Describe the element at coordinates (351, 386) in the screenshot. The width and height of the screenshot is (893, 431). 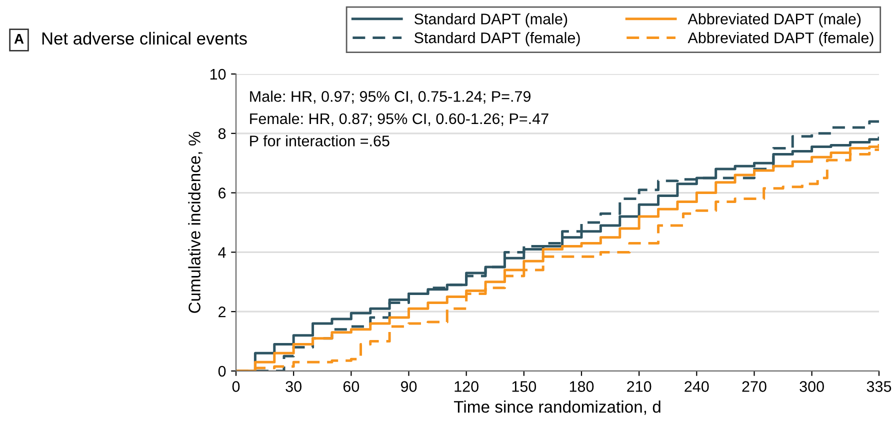
I see `x-tick-label: 60` at that location.